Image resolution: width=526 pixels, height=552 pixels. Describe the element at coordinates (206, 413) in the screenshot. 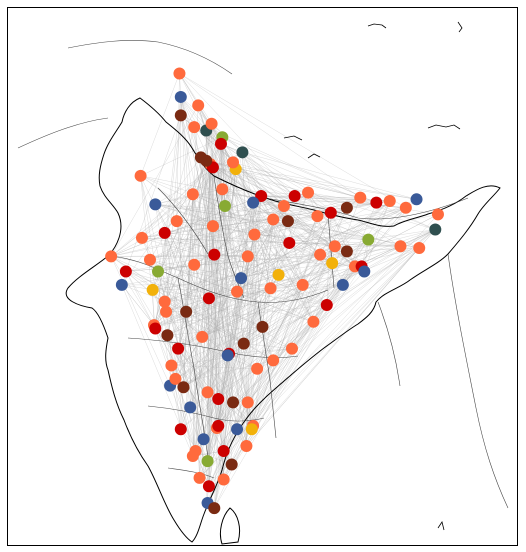

I see `state-border` at that location.